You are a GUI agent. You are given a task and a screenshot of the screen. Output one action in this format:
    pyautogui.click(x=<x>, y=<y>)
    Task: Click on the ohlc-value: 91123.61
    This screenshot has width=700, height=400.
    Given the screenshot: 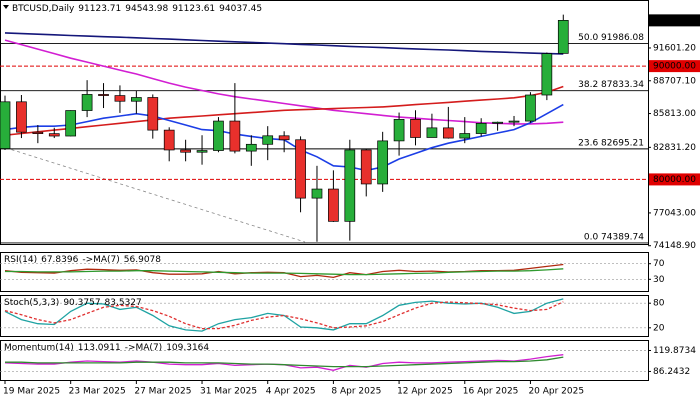 What is the action you would take?
    pyautogui.click(x=193, y=9)
    